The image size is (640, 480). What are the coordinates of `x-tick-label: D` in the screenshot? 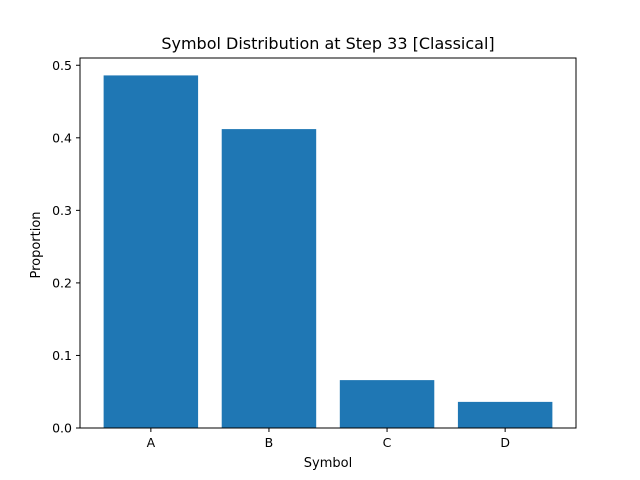 It's located at (505, 442).